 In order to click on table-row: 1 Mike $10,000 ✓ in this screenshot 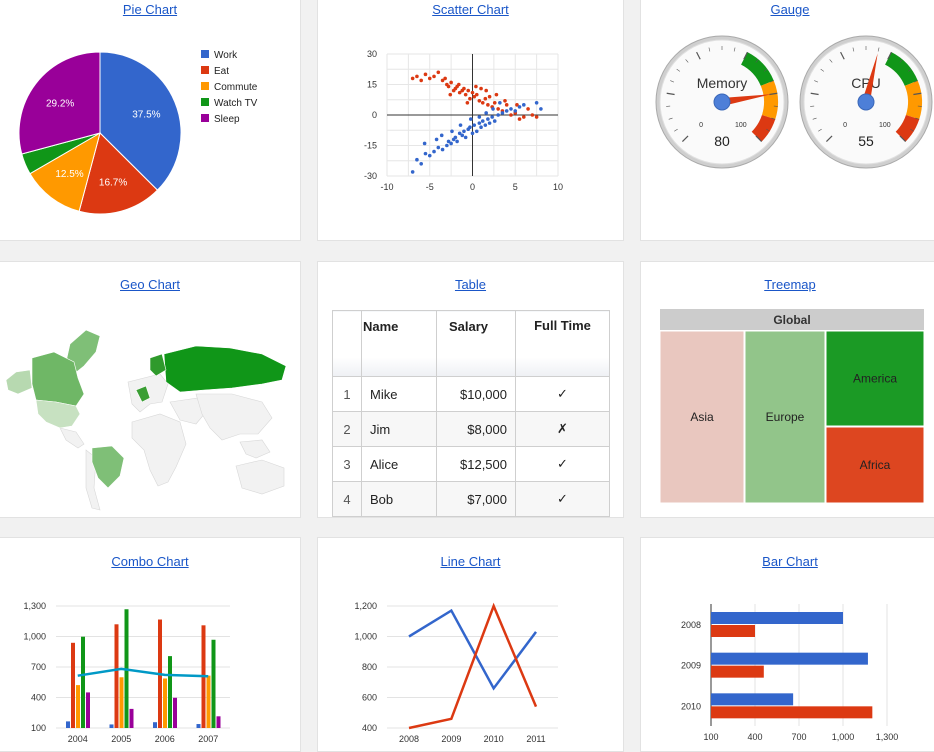, I will do `click(471, 394)`.